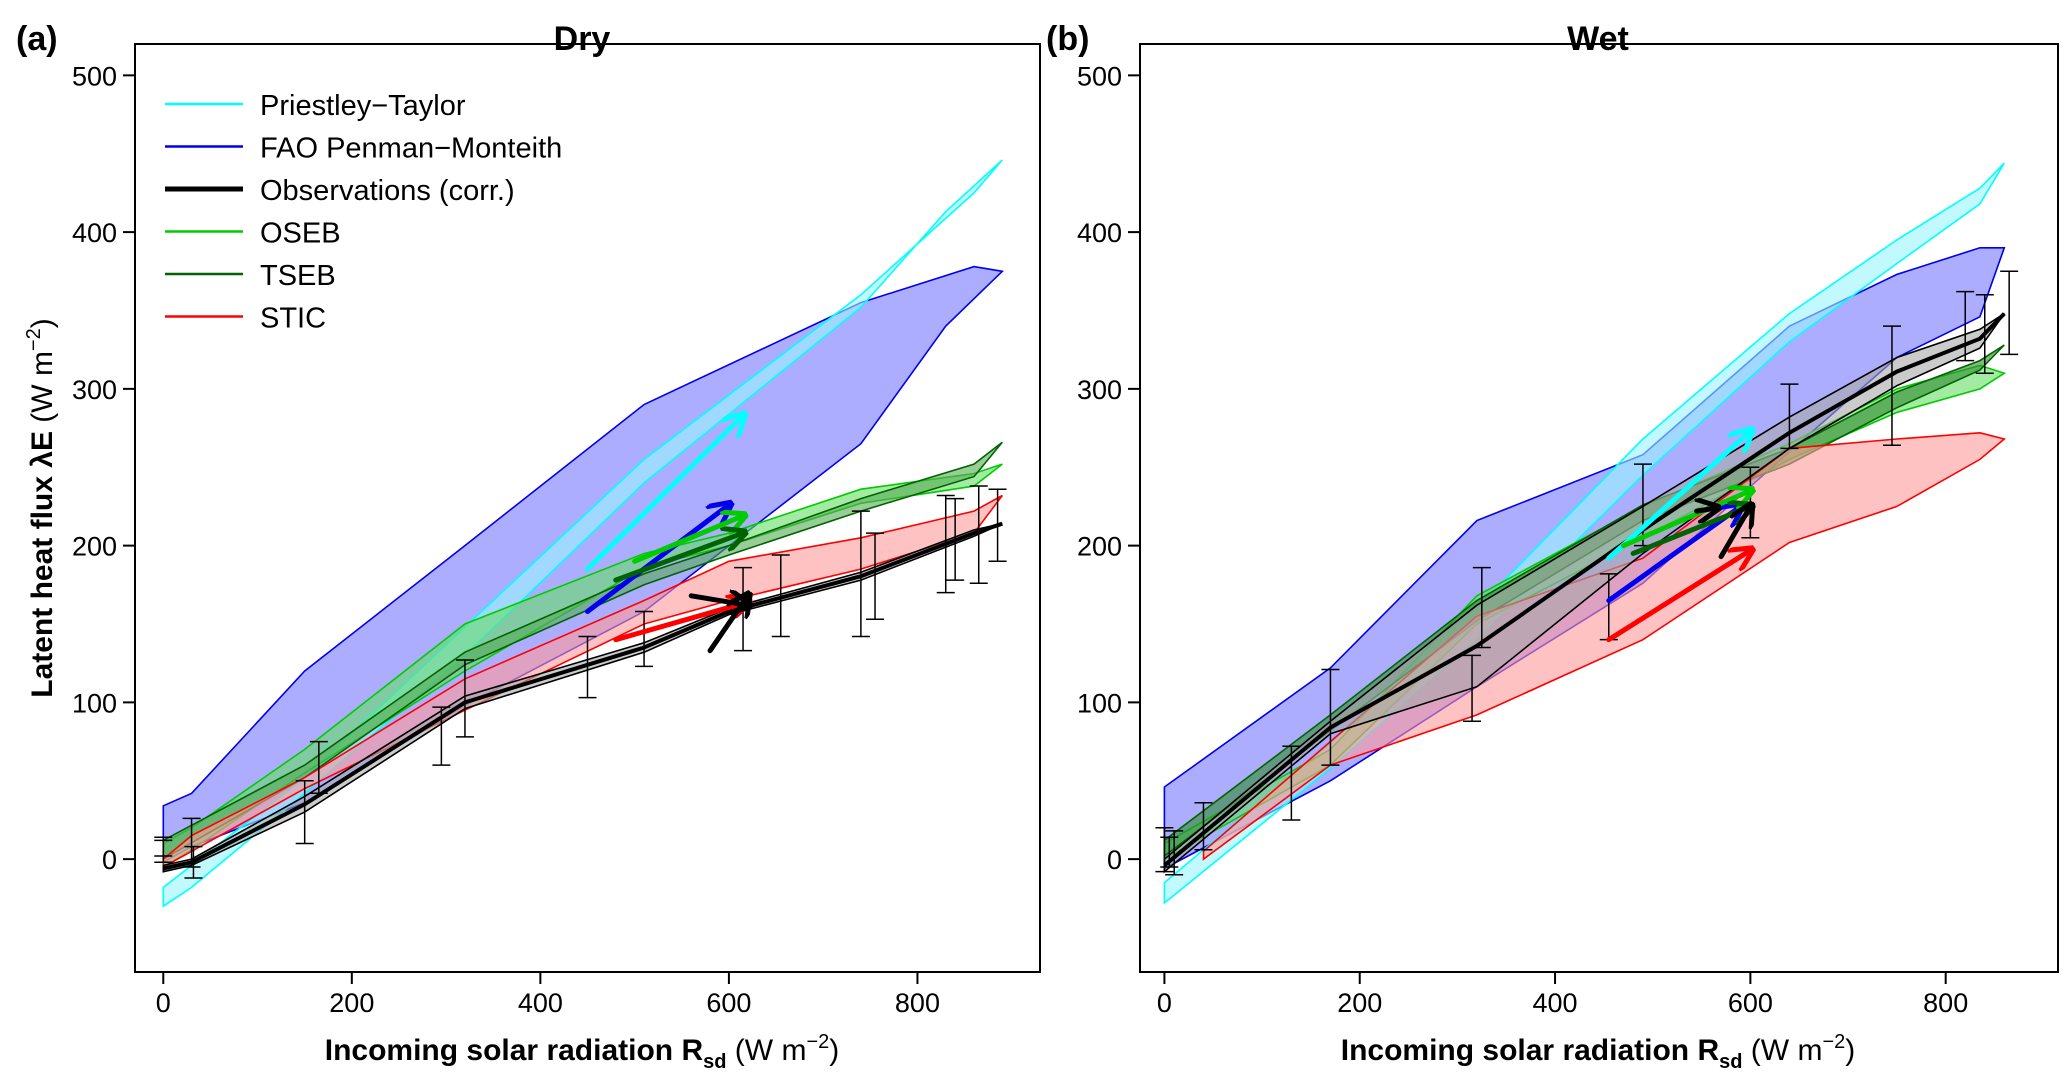 This screenshot has height=1089, width=2067. What do you see at coordinates (293, 319) in the screenshot?
I see `legend-label: STIC` at bounding box center [293, 319].